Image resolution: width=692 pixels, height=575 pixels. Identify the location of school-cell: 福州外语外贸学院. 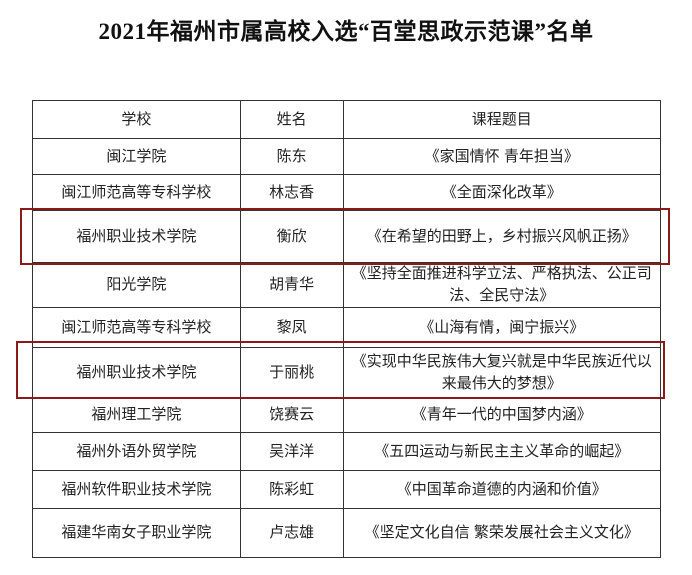
(136, 451).